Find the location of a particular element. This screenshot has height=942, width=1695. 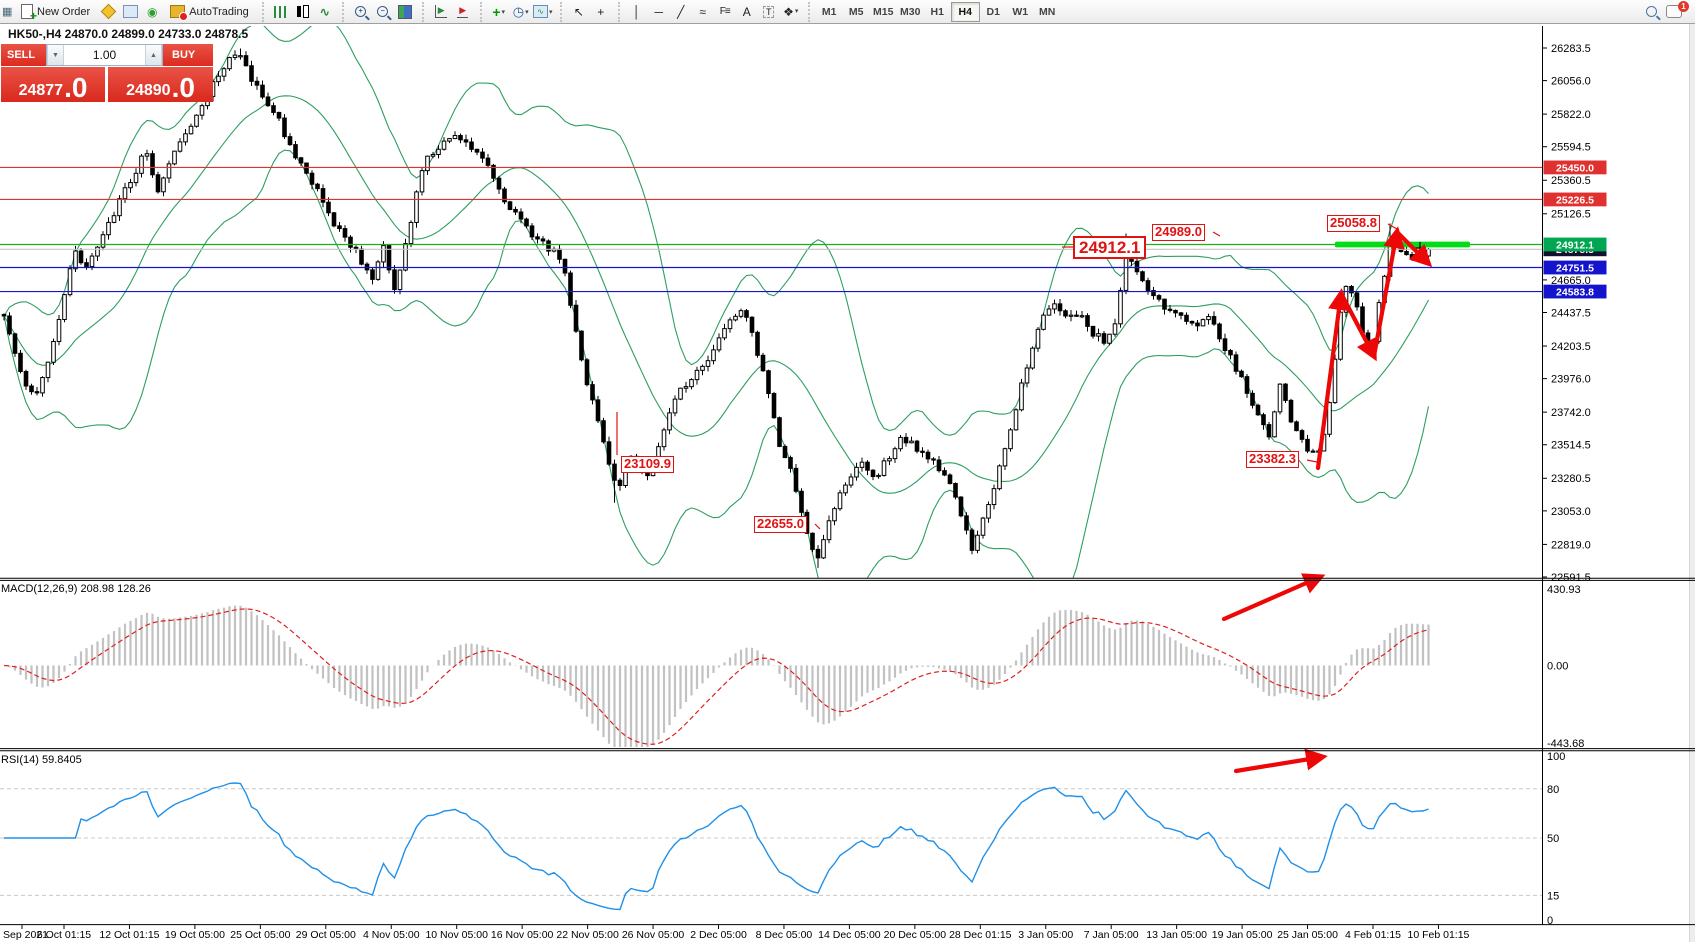

templates-button: ∿ ▾ is located at coordinates (542, 12).